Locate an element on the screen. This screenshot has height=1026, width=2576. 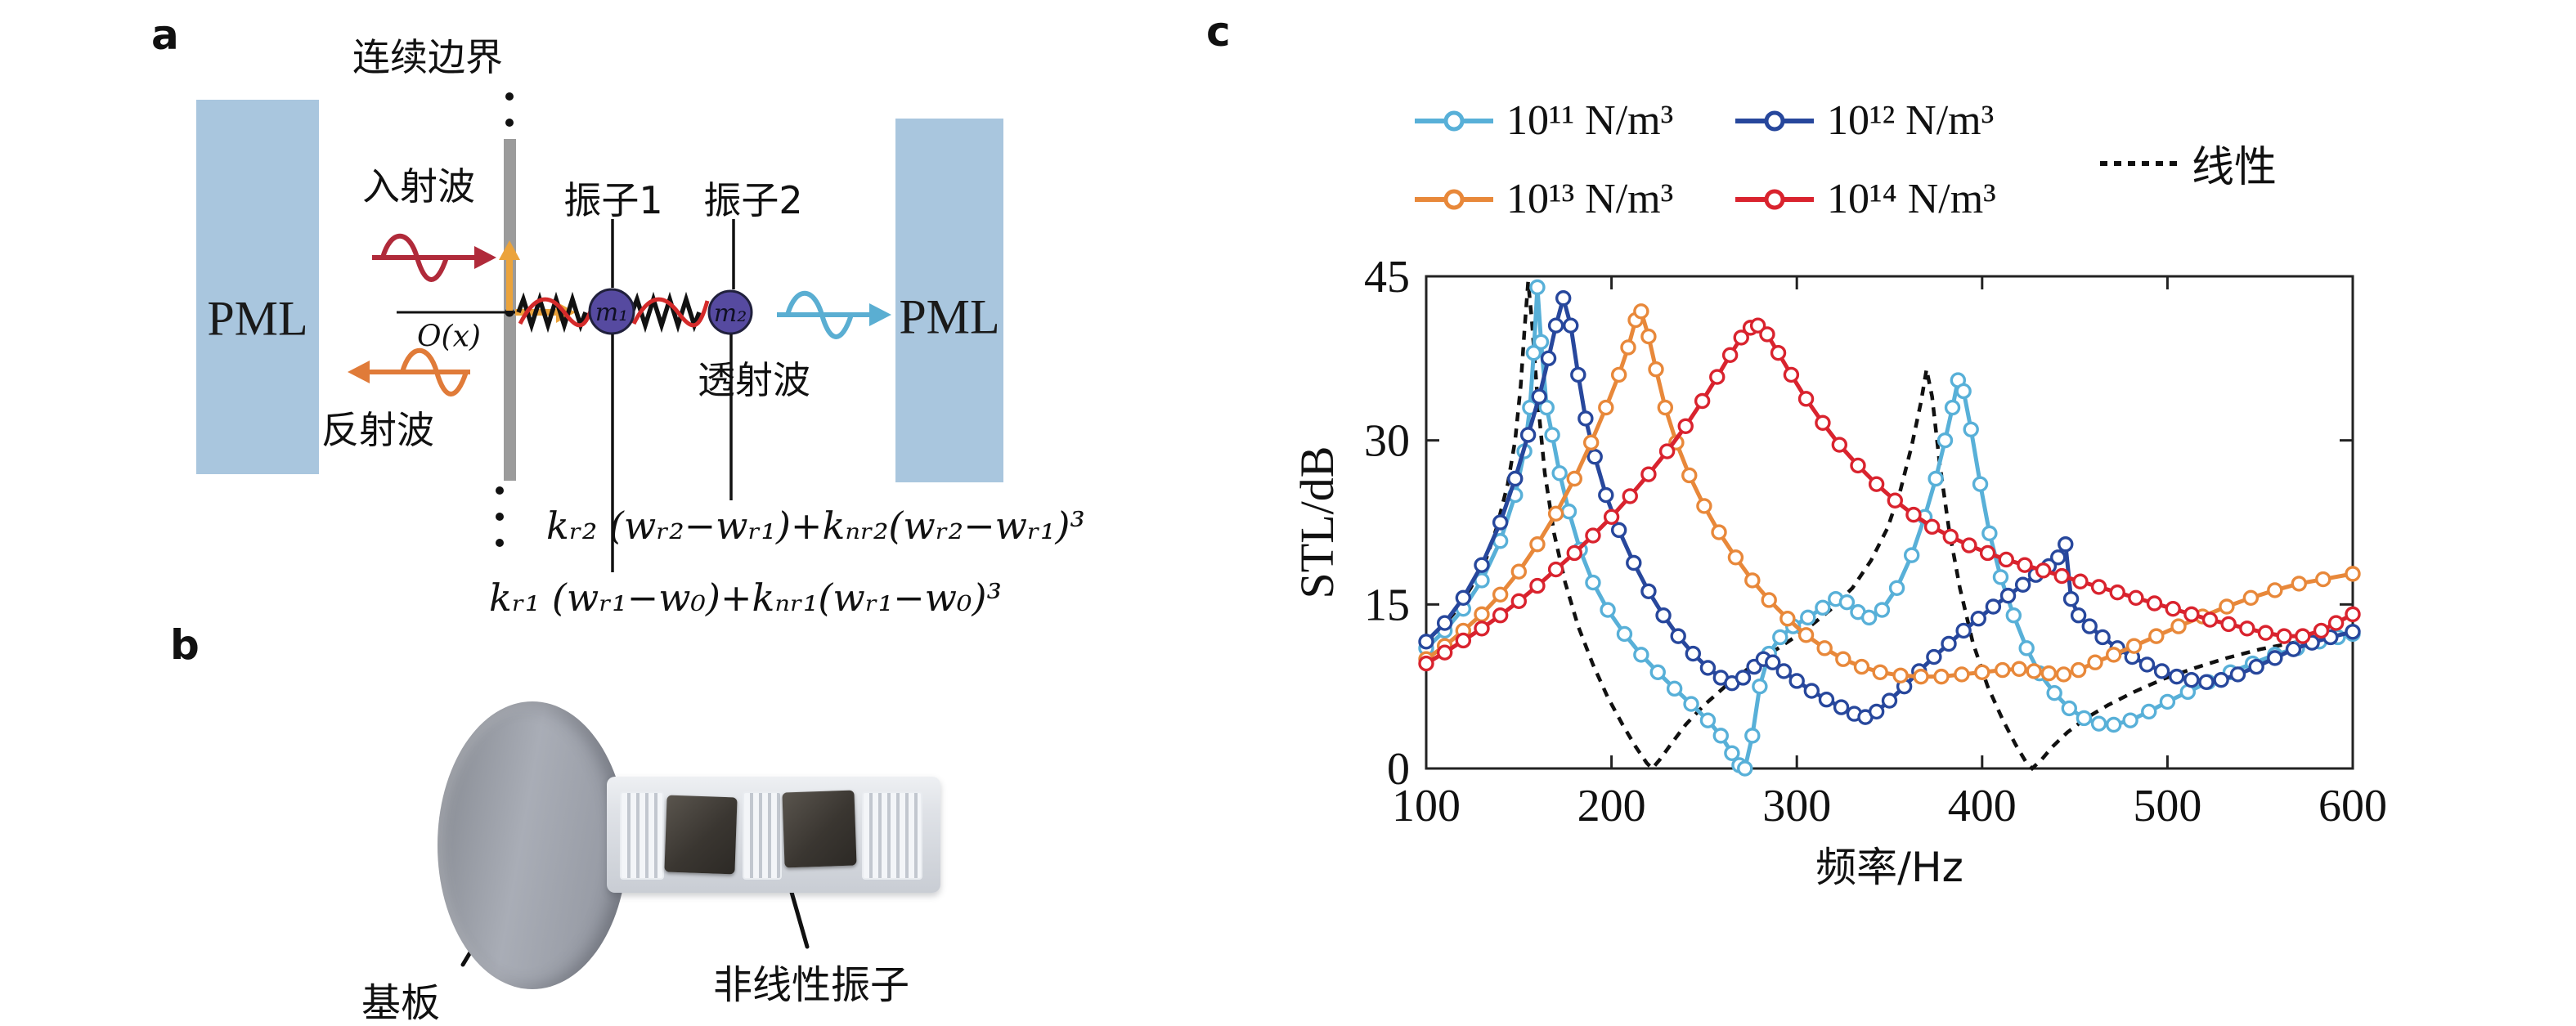
transmitted-wave-label: 透射波 is located at coordinates (754, 380).